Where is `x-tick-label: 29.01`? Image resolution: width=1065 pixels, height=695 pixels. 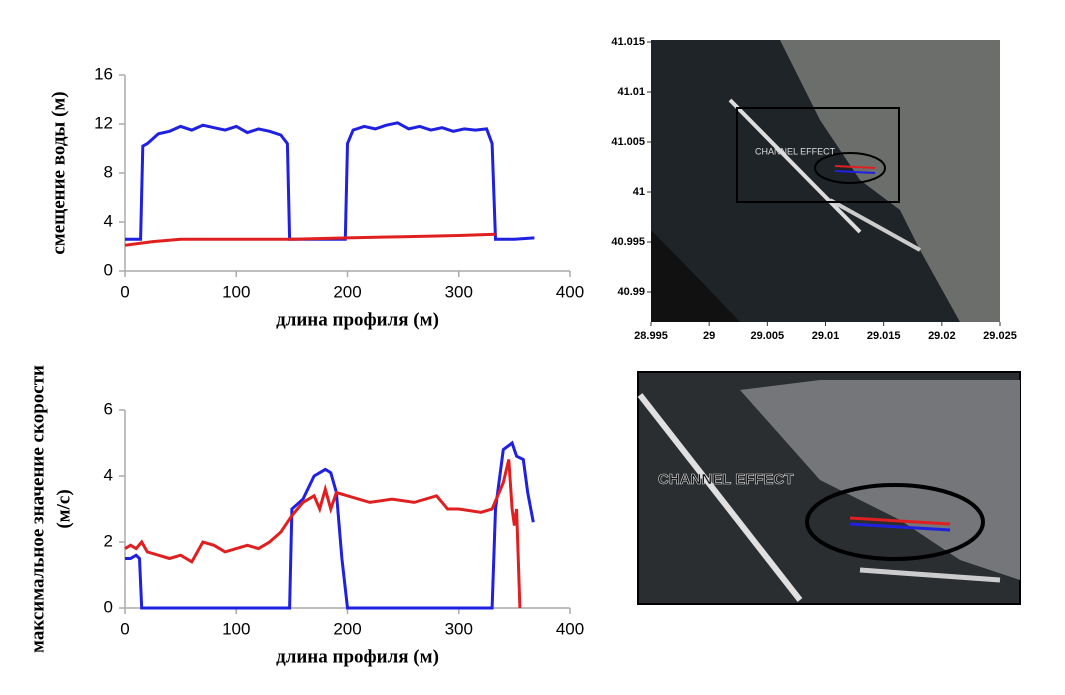
x-tick-label: 29.01 is located at coordinates (826, 336).